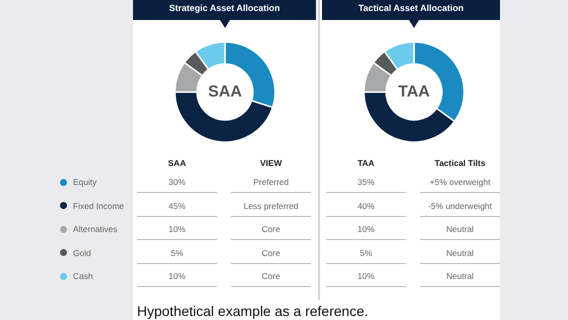 This screenshot has width=568, height=320. Describe the element at coordinates (82, 253) in the screenshot. I see `legend-label: Gold` at that location.